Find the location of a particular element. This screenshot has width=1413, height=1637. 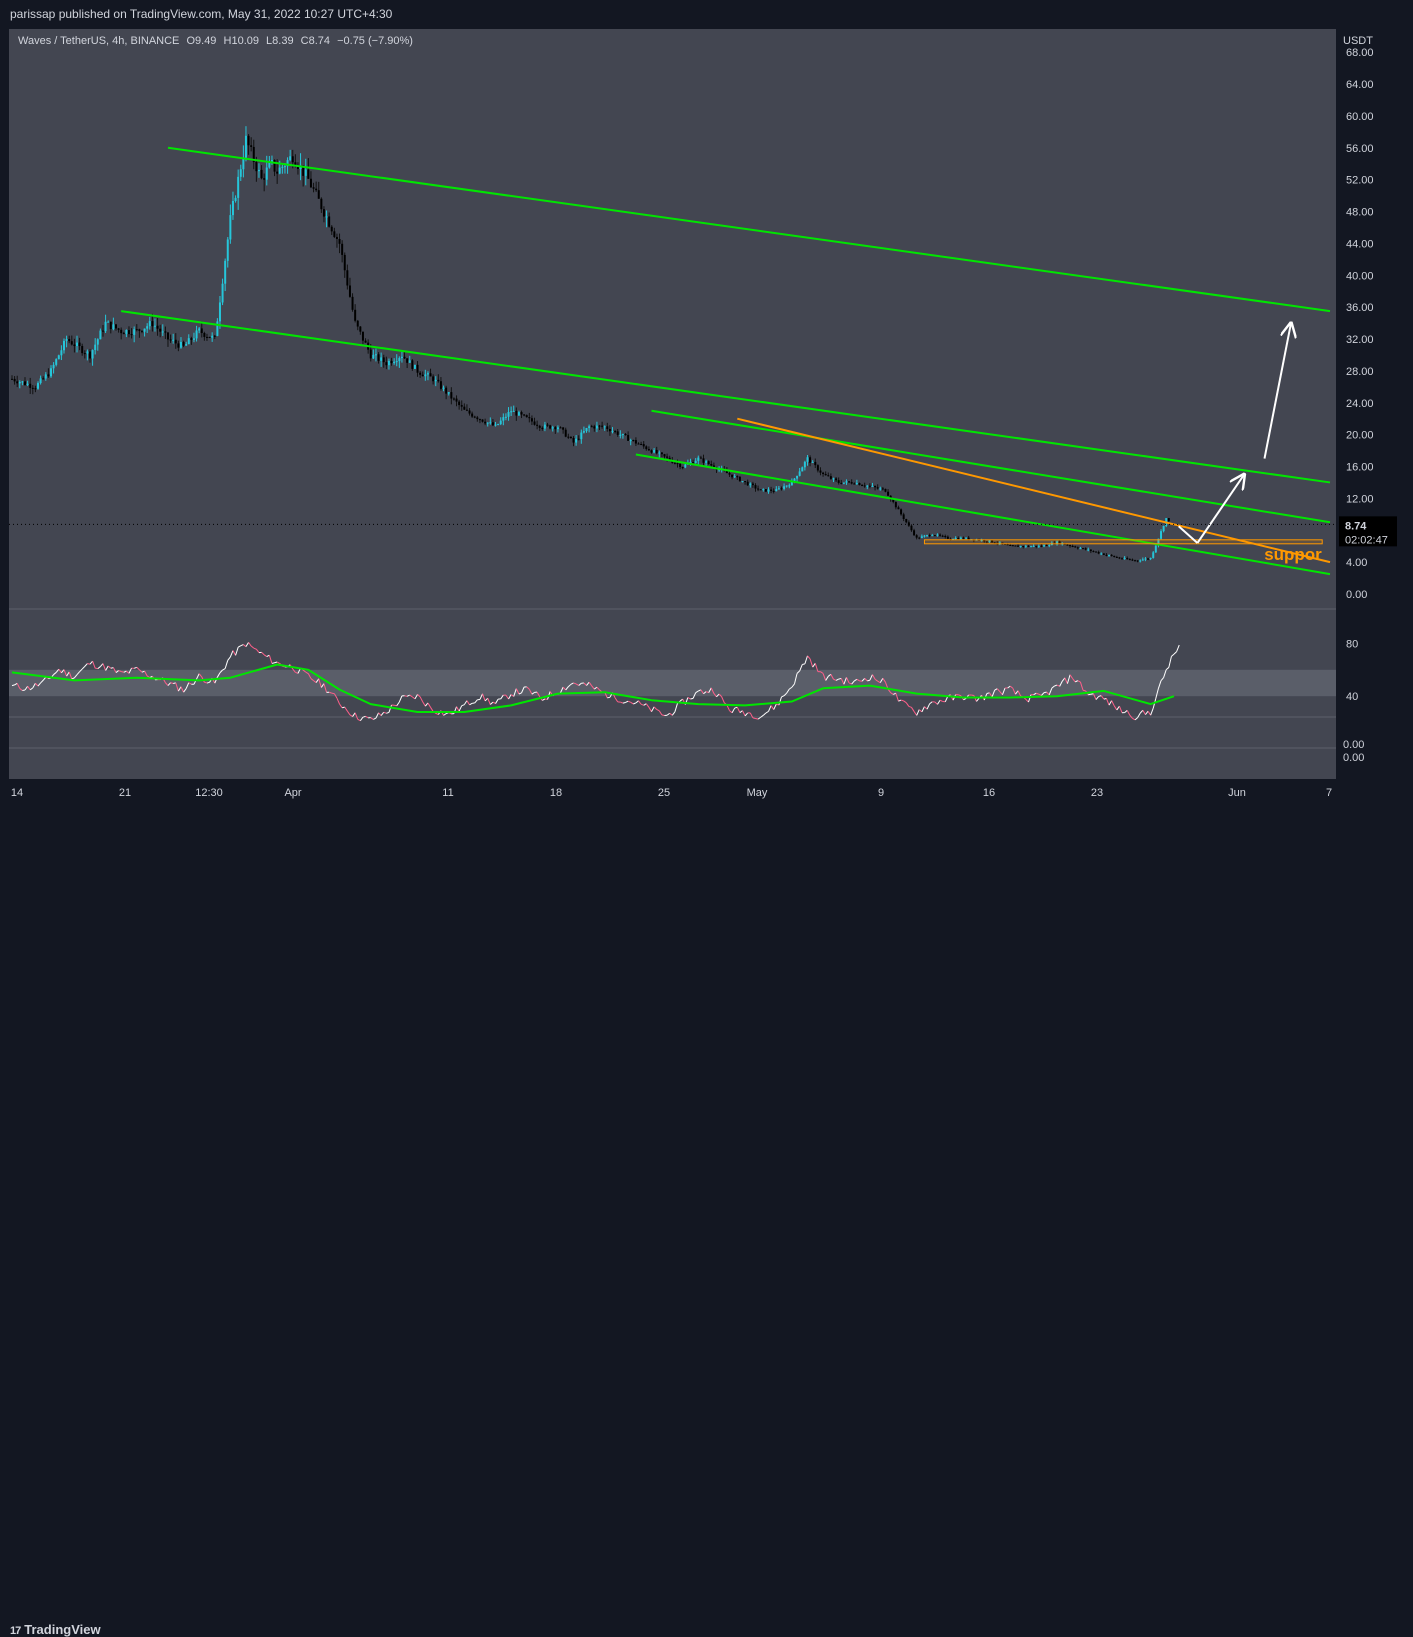

time-tick-label: Jun is located at coordinates (1237, 793).